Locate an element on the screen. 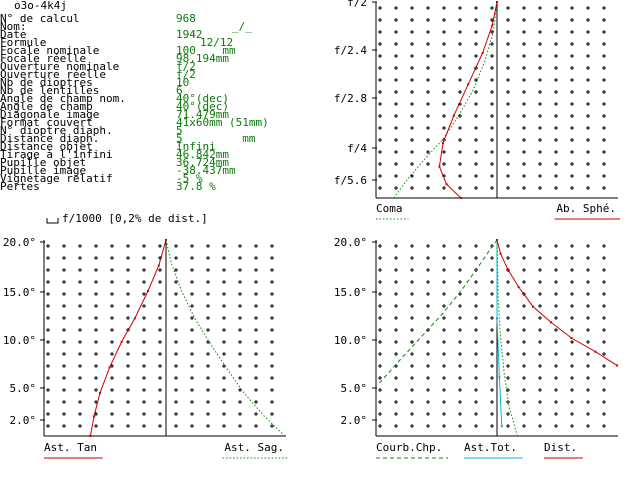  y-tick-label: f/2 is located at coordinates (357, 4).